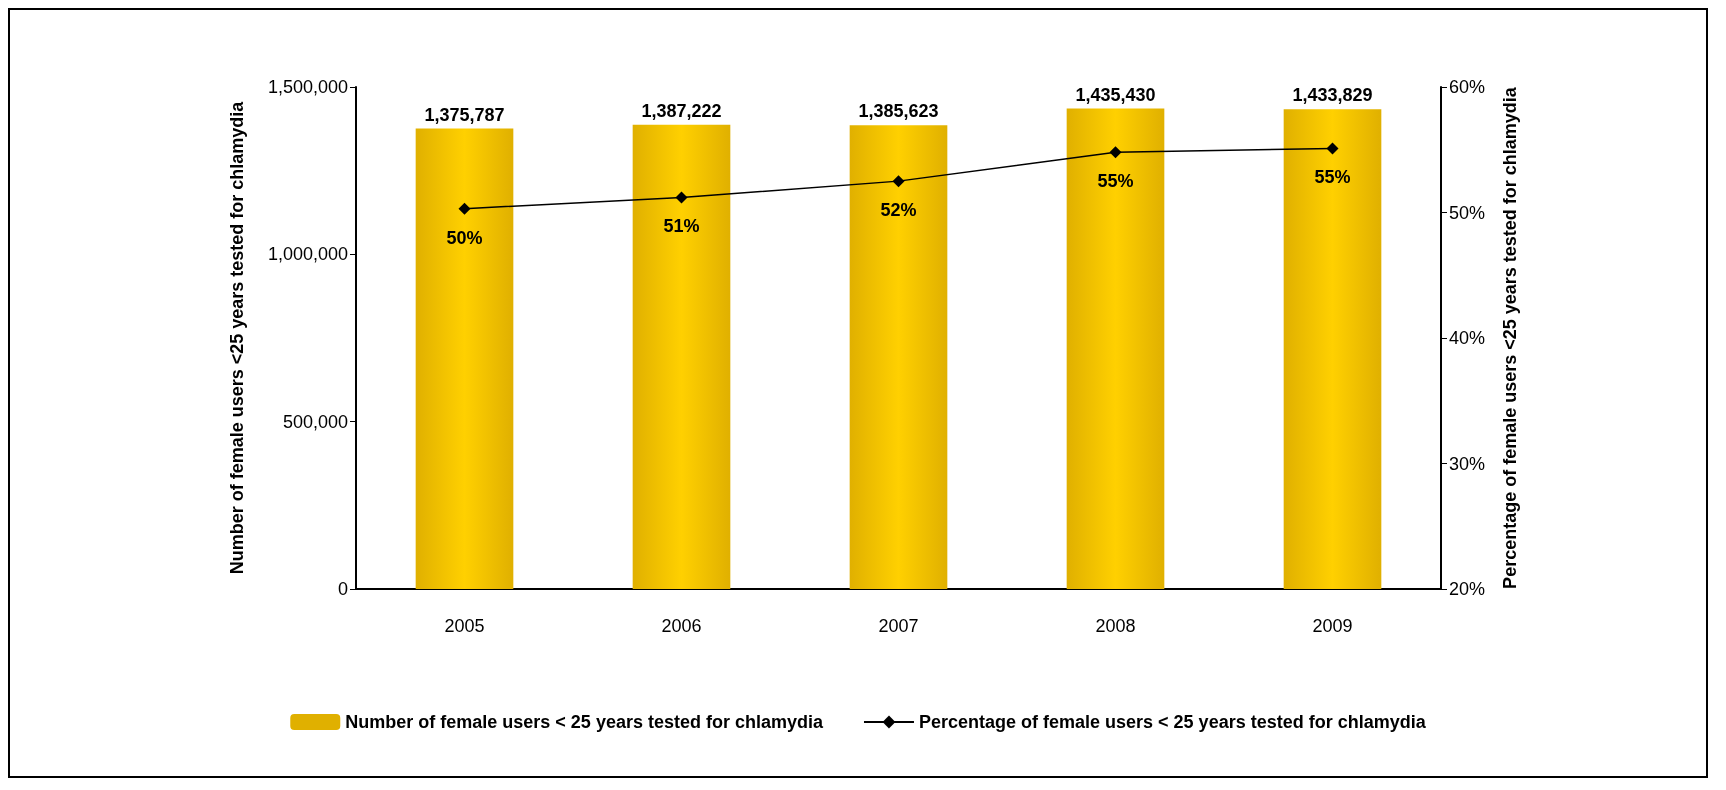 The width and height of the screenshot is (1726, 790). I want to click on y2-tick-label: 40%, so click(1467, 338).